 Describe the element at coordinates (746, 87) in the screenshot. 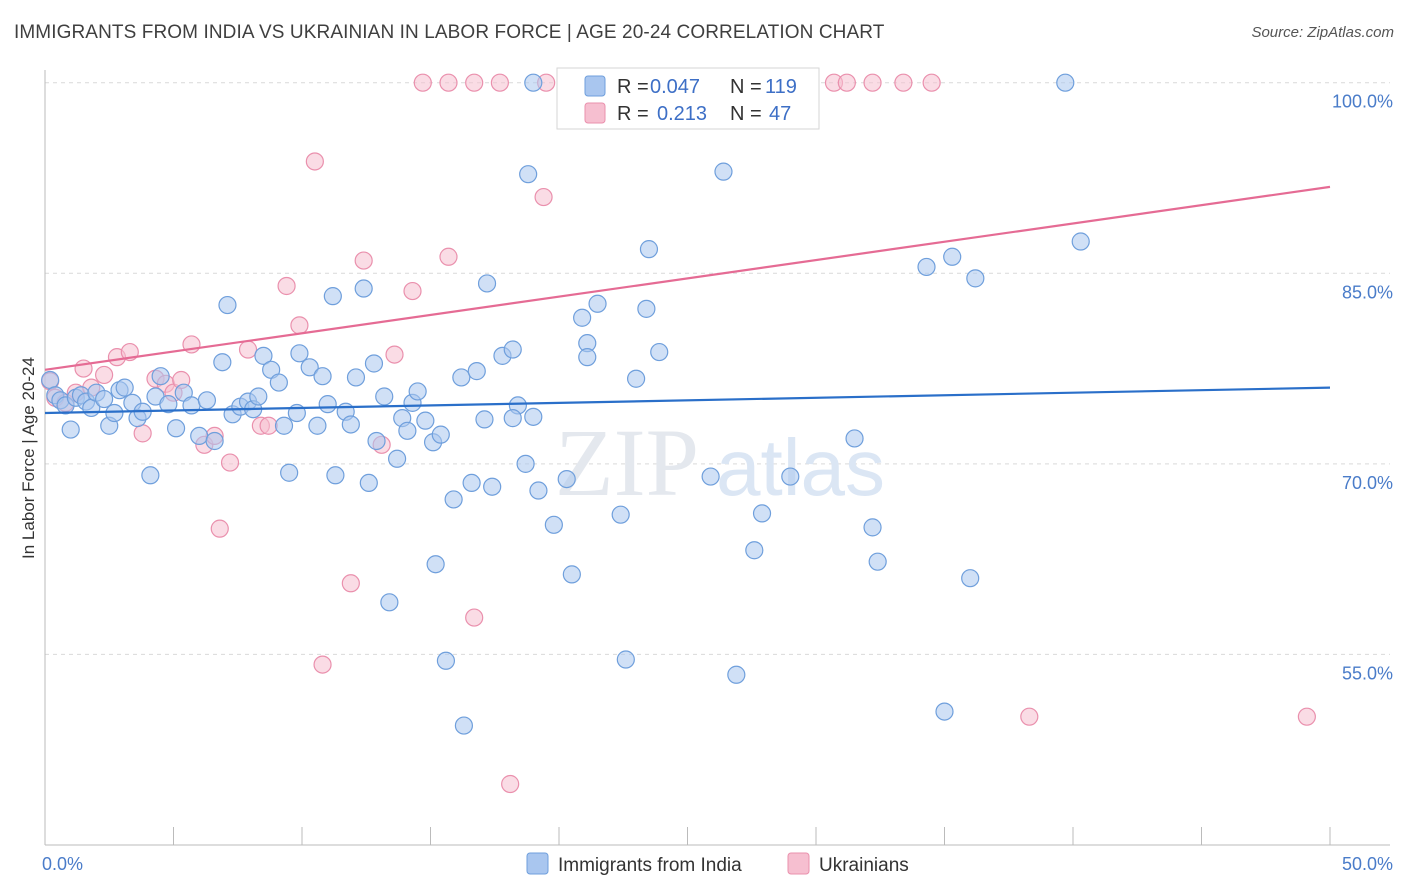

I see `legend-india-n-label: N =` at that location.